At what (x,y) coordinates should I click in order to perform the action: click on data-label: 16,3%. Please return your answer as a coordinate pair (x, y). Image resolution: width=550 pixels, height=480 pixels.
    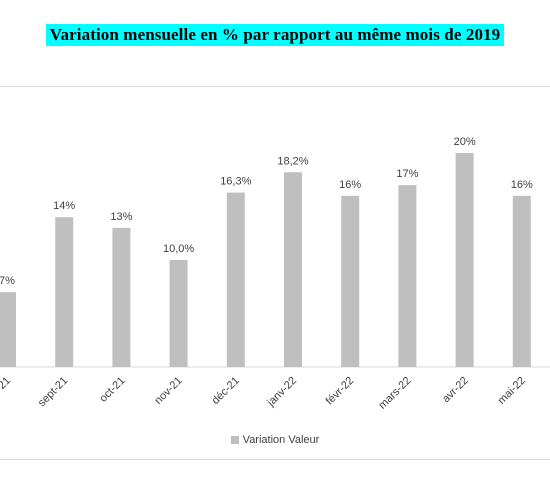
    Looking at the image, I should click on (235, 182).